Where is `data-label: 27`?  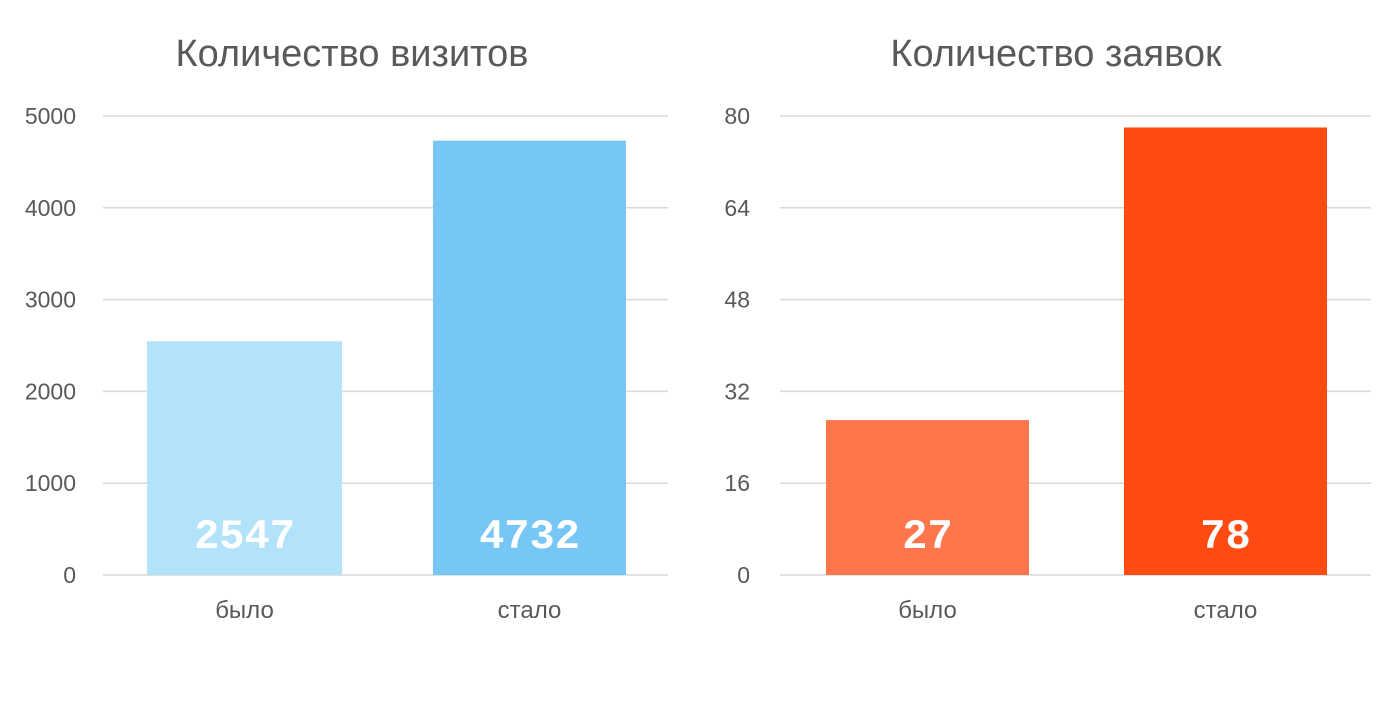 data-label: 27 is located at coordinates (927, 537).